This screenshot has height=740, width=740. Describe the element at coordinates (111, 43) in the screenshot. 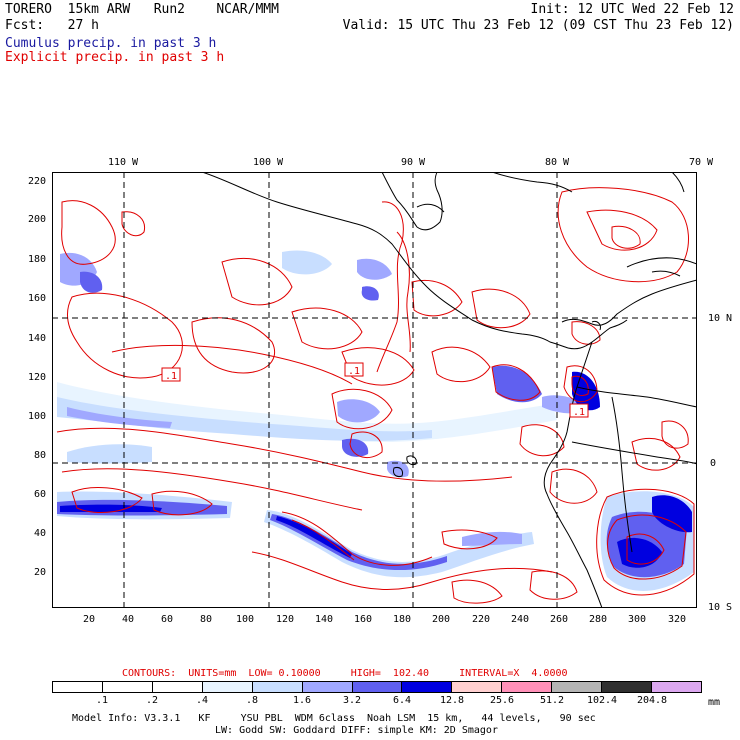

I see `field-cumulus-label: Cumulus precip. in past 3 h` at that location.